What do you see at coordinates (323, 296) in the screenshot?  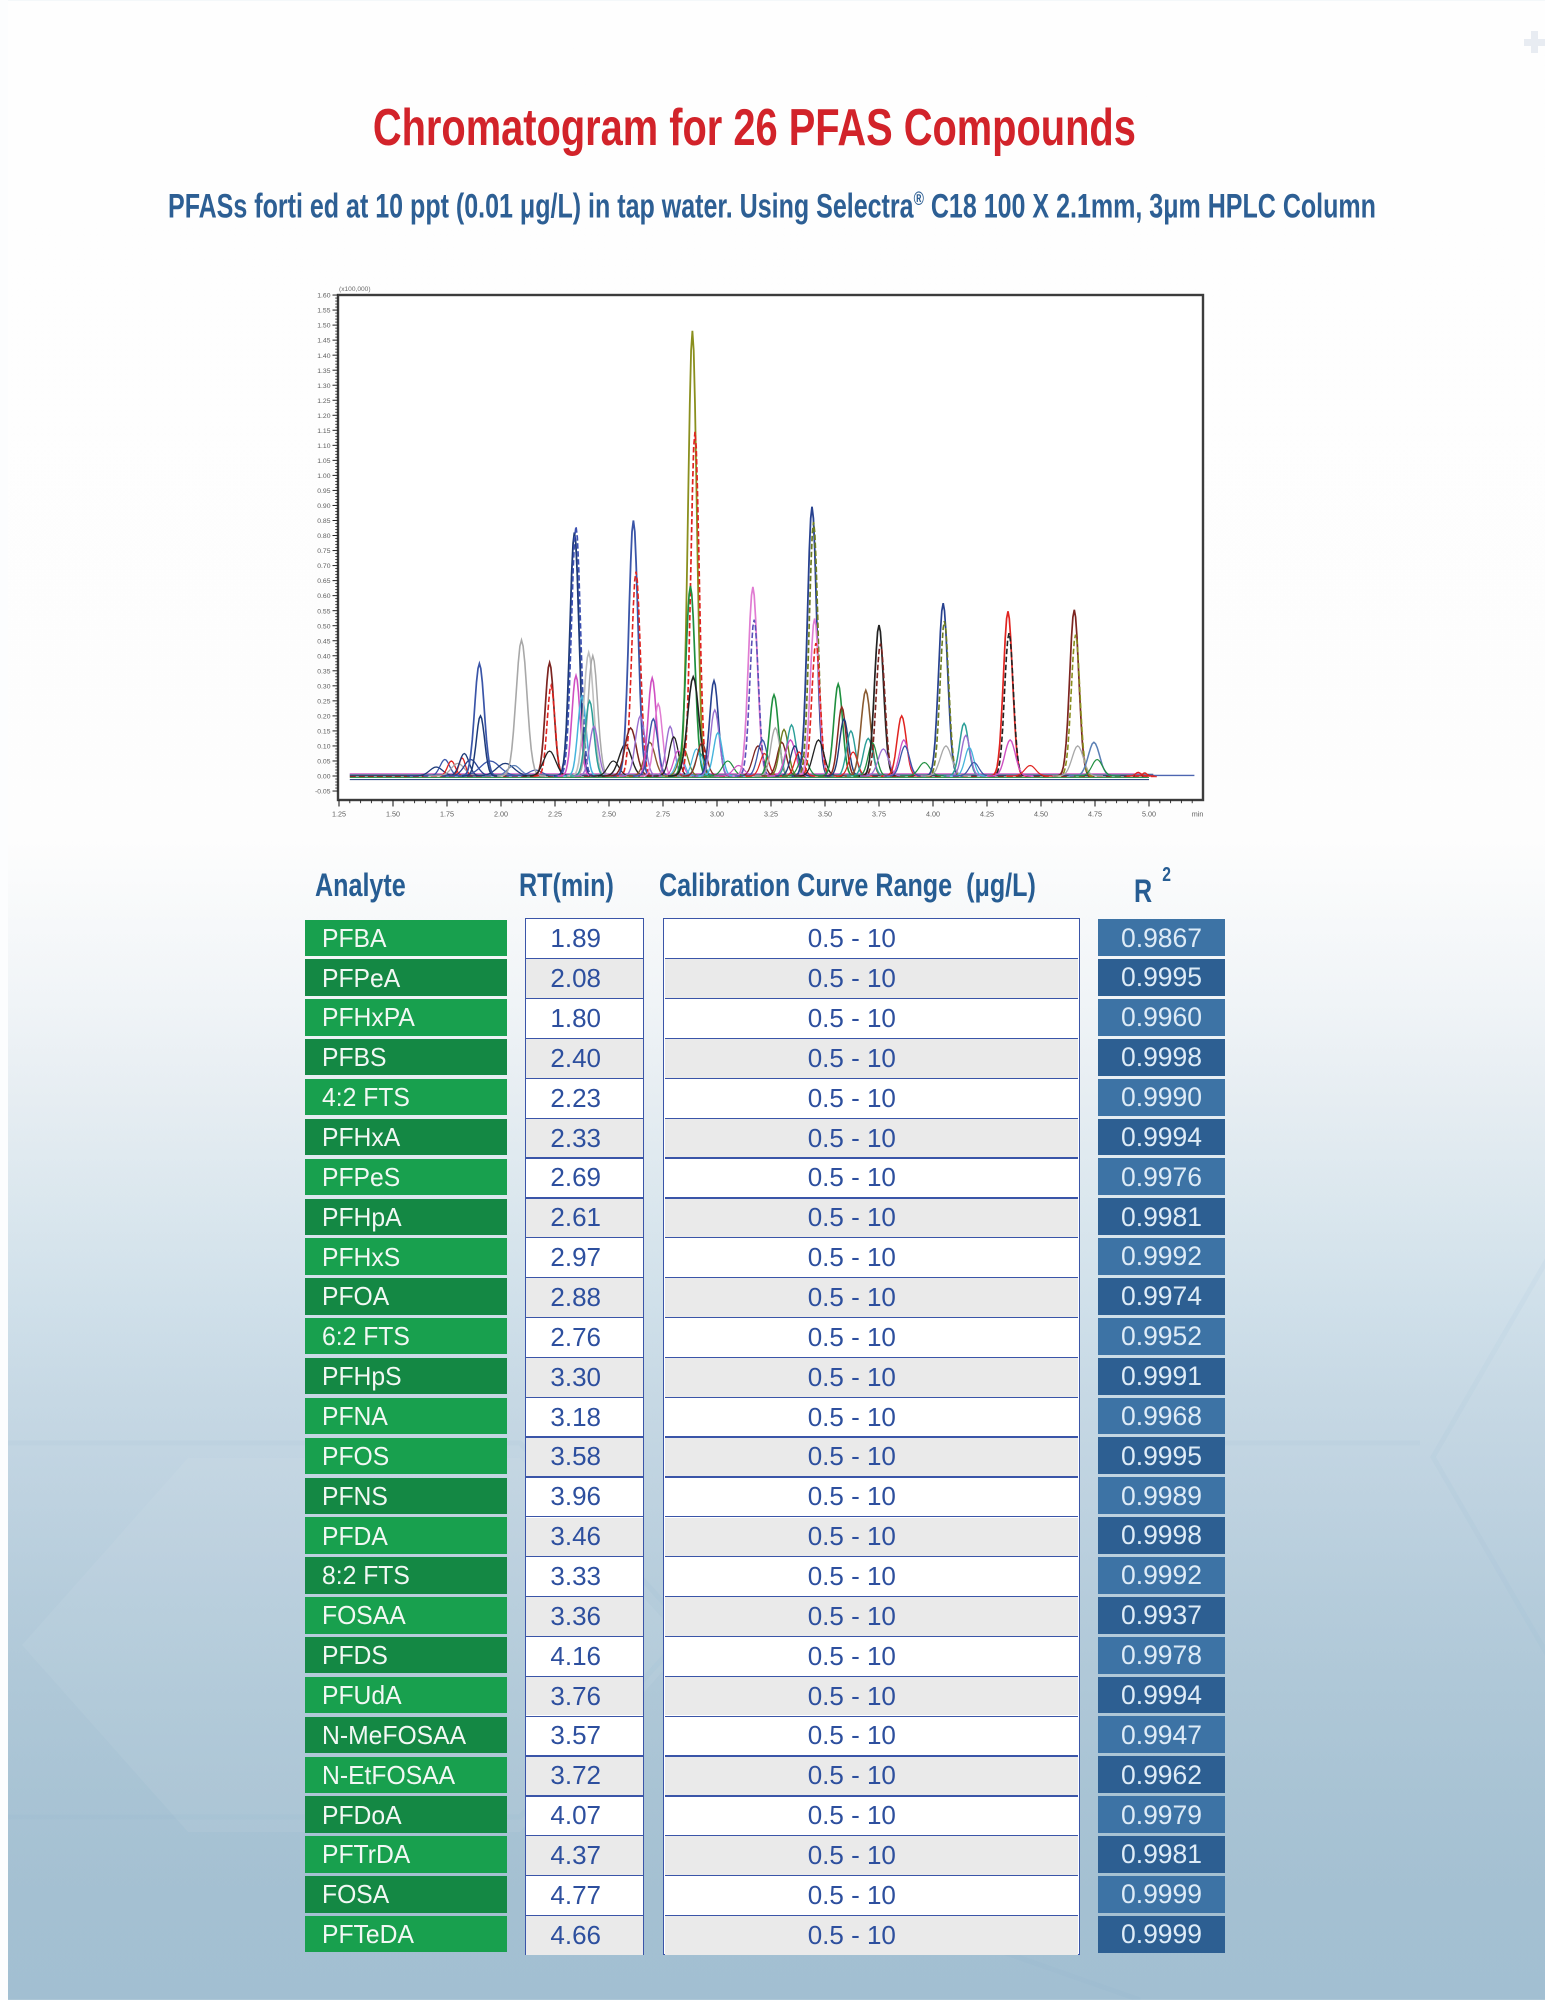 I see `svg-text: 1.60` at bounding box center [323, 296].